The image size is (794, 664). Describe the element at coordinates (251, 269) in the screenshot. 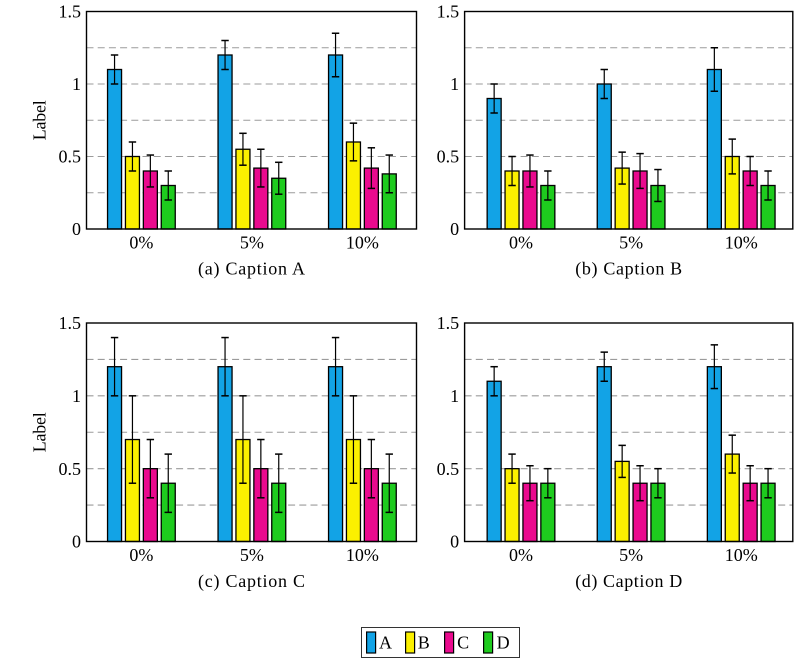

I see `svg-text: (a) Caption A` at that location.